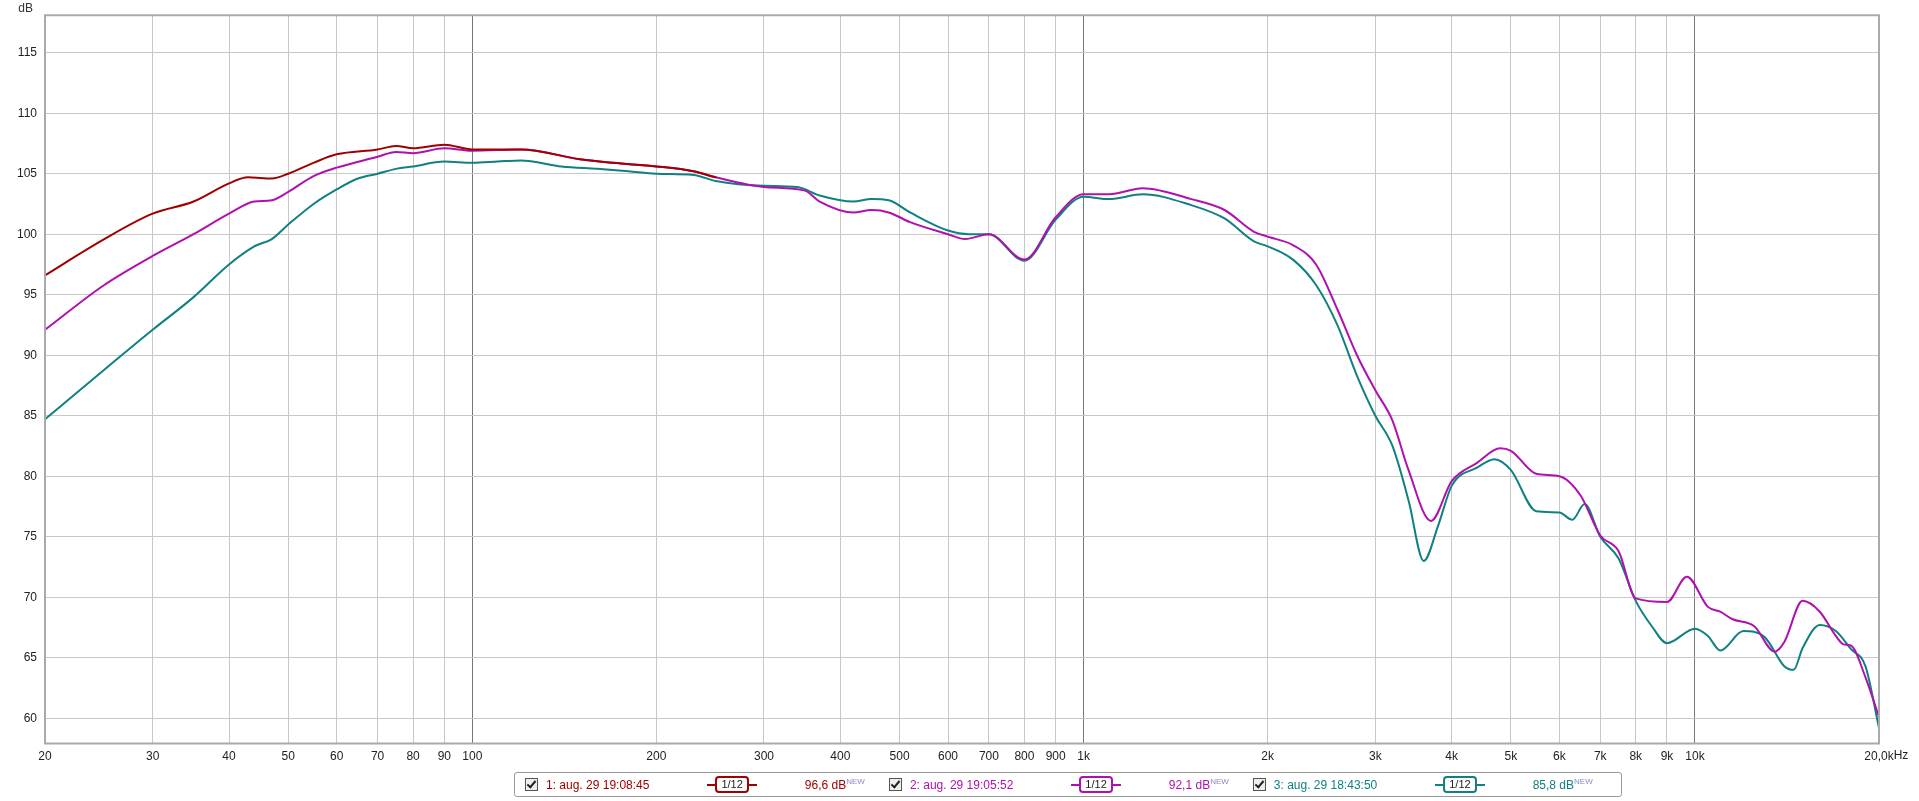 The height and width of the screenshot is (801, 1919). I want to click on x-tick-label: 30, so click(152, 756).